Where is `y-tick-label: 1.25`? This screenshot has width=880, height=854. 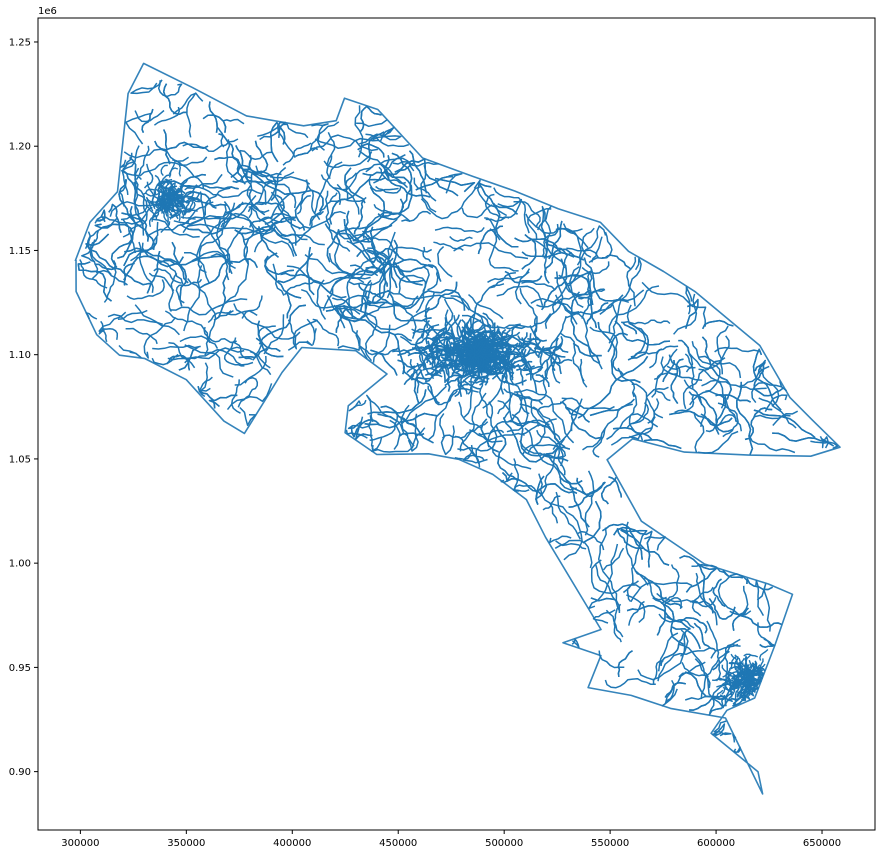 y-tick-label: 1.25 is located at coordinates (20, 42).